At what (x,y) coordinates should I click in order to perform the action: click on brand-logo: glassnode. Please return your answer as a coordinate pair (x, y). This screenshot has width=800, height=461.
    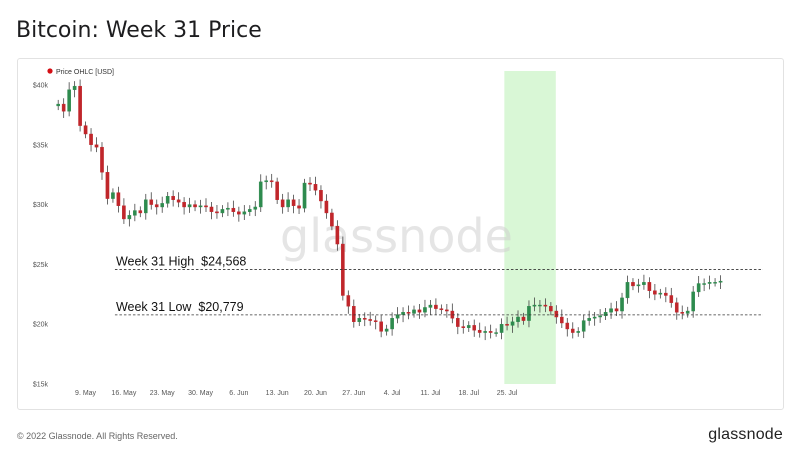
    Looking at the image, I should click on (745, 434).